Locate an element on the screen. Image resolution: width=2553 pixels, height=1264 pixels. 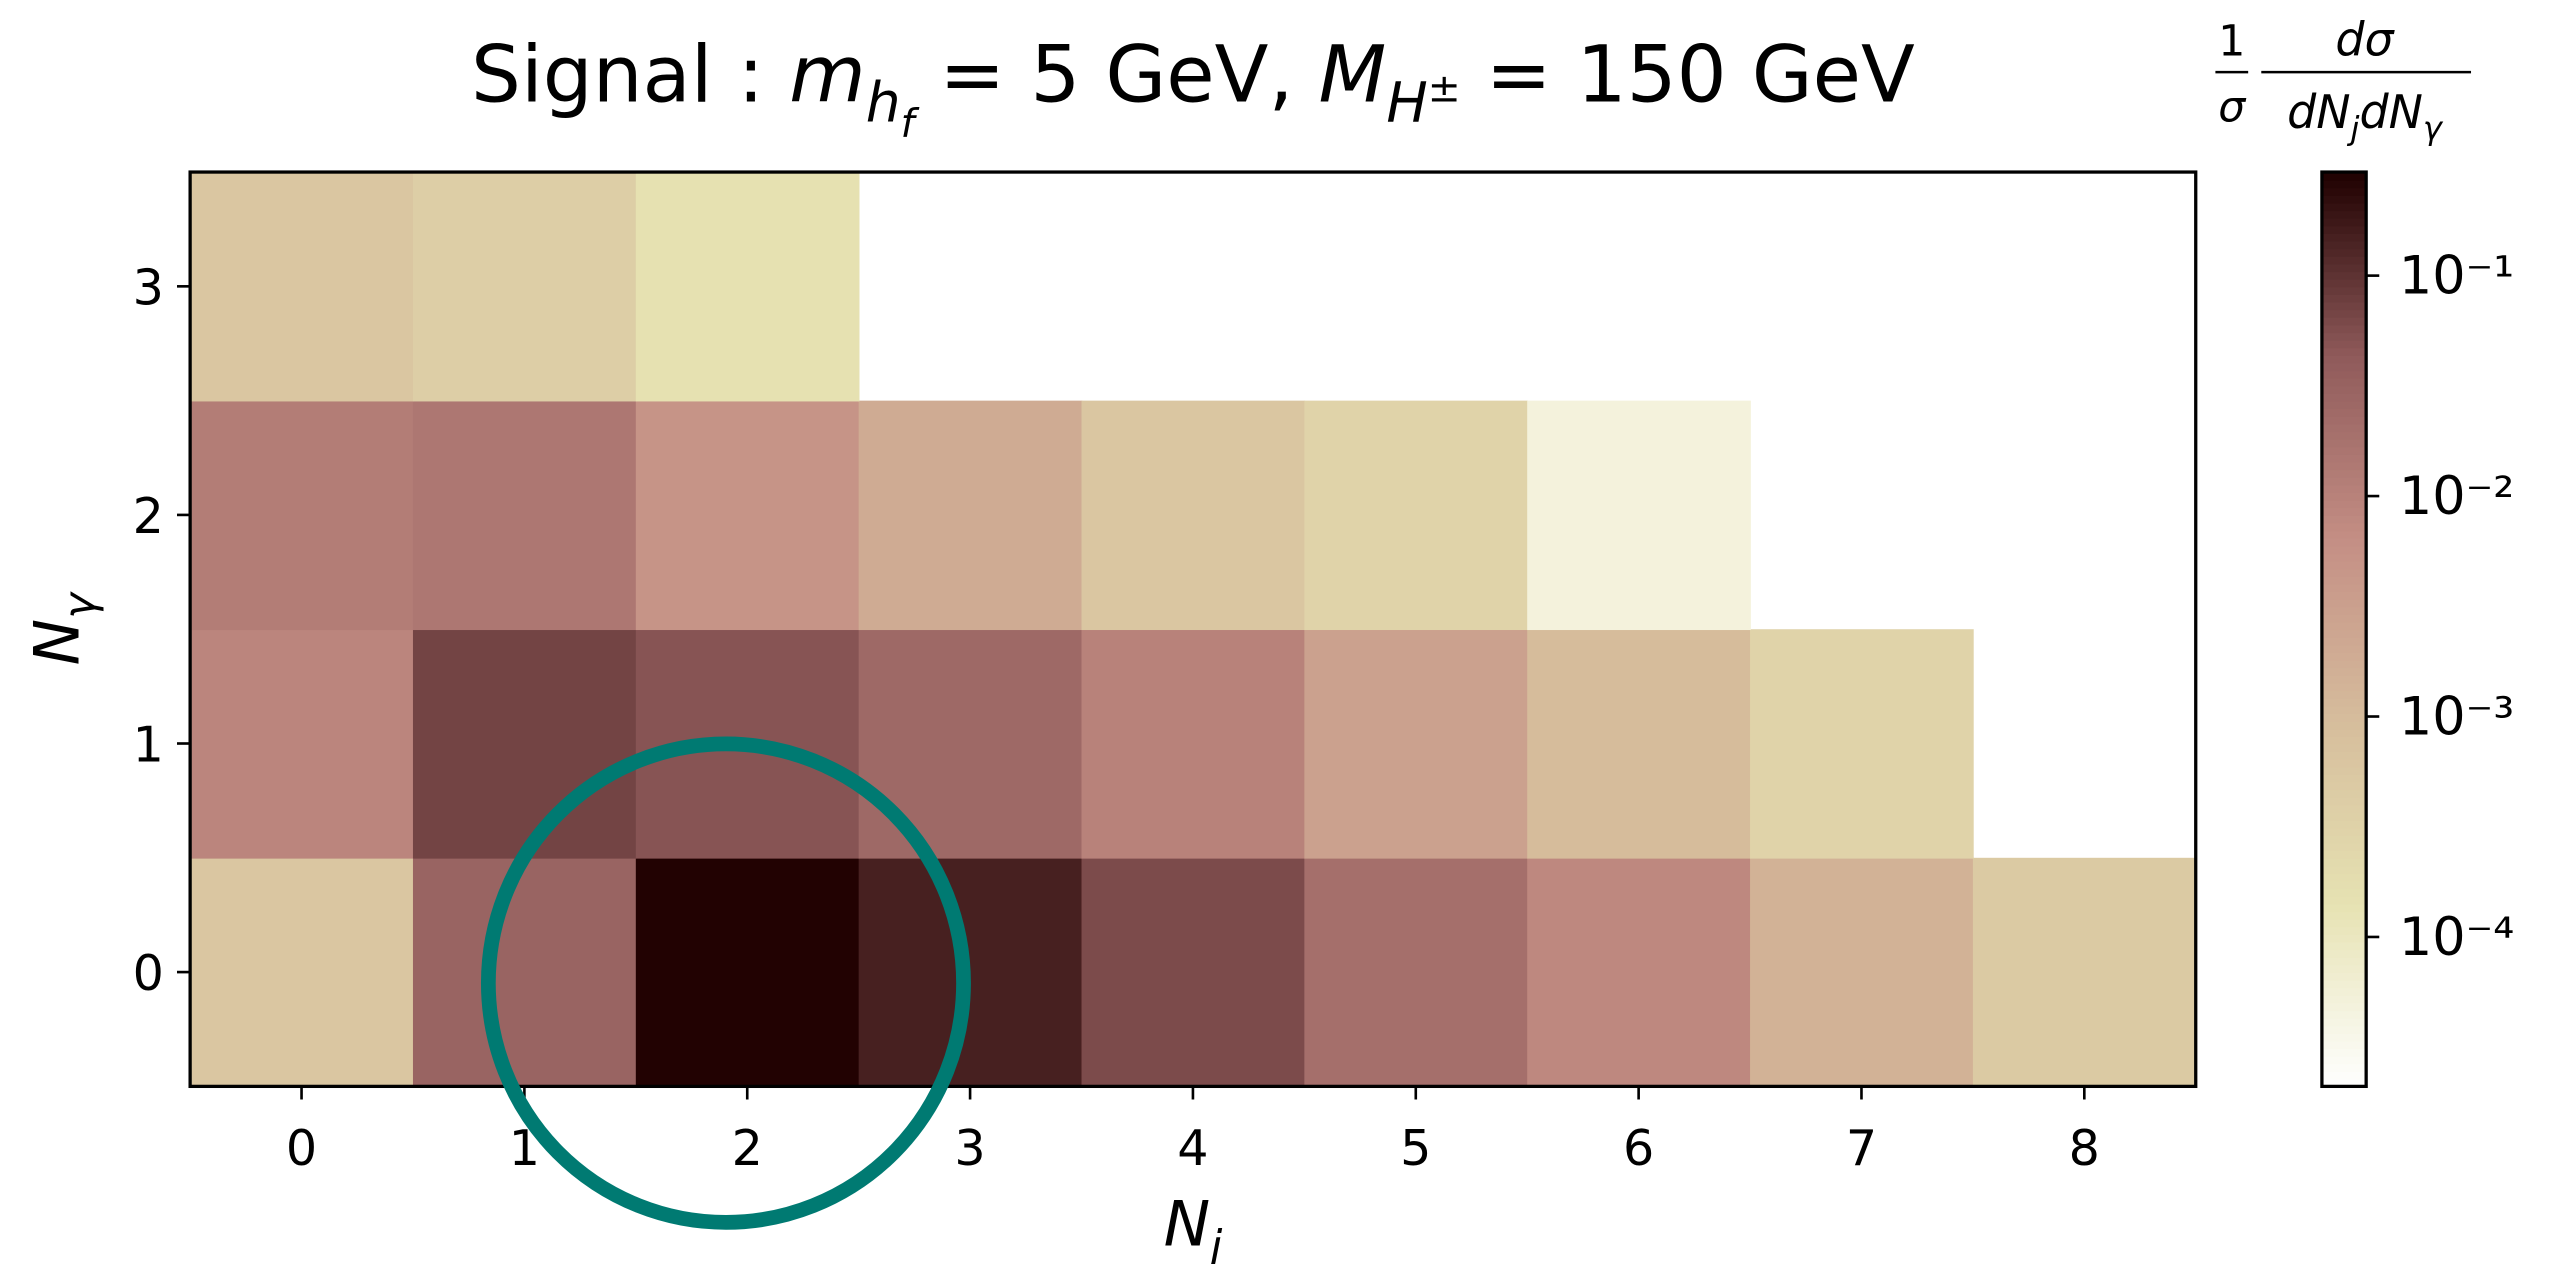
colorbar-label-factor-den: σ is located at coordinates (2232, 107).